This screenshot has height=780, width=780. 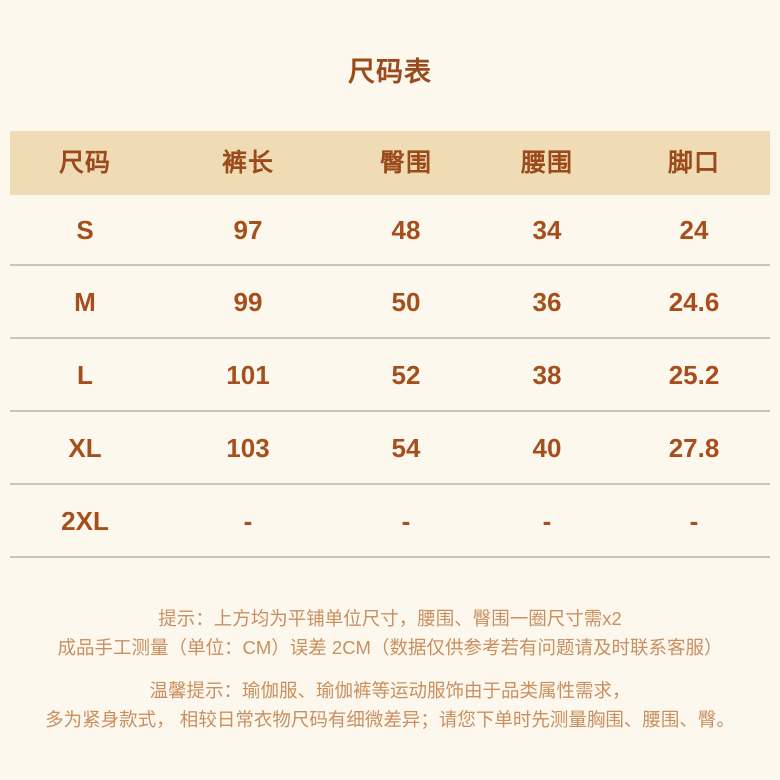 What do you see at coordinates (390, 647) in the screenshot?
I see `note-line-2: 成品手工测量（单位：CM）误差 2CM（数据仅供参考若有问题请及时联系客服）` at bounding box center [390, 647].